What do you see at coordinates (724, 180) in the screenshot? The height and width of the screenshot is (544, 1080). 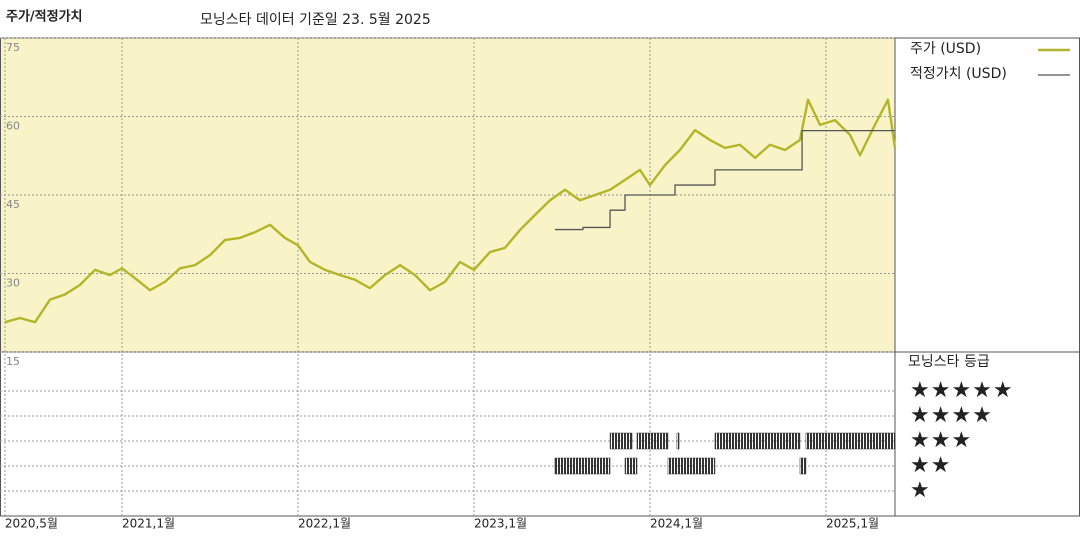 I see `series-line` at bounding box center [724, 180].